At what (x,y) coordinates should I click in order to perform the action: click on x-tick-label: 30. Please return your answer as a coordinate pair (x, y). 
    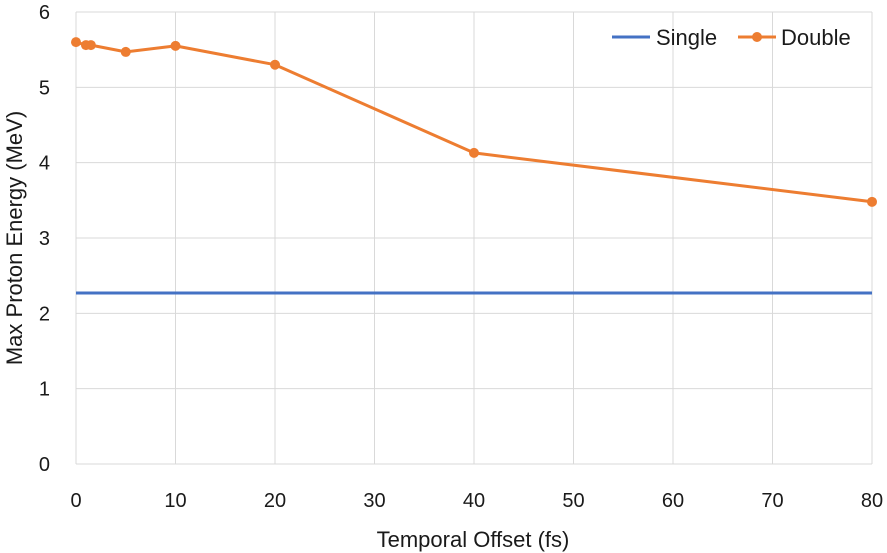
    Looking at the image, I should click on (374, 501).